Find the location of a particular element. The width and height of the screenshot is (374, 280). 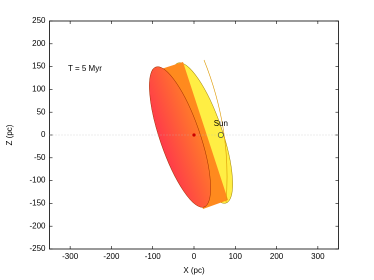

y-axis-label: Z (pc) is located at coordinates (9, 134).